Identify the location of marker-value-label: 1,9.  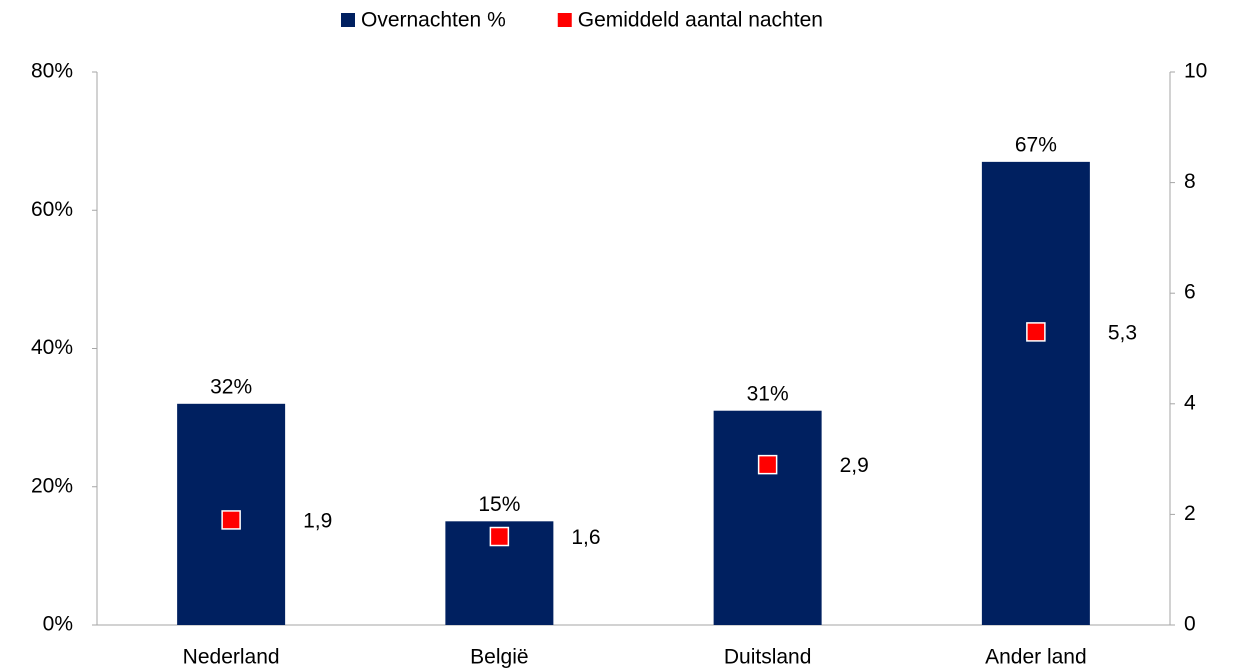
(317, 520).